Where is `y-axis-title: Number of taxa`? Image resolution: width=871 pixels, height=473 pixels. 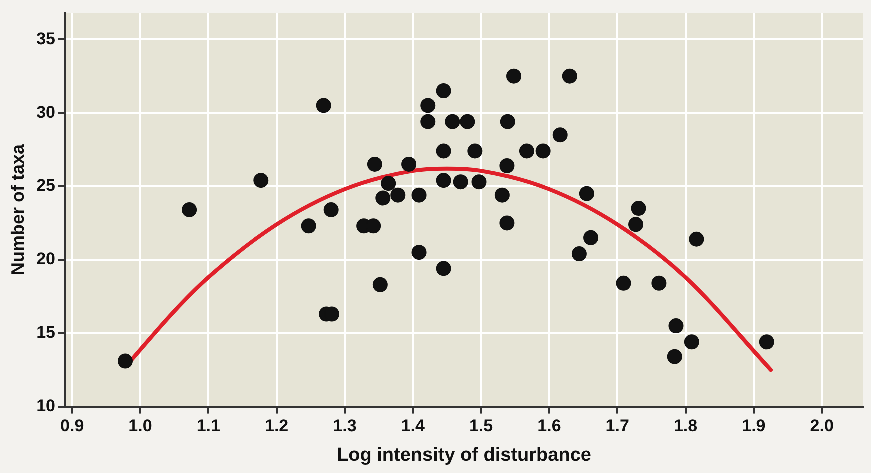 y-axis-title: Number of taxa is located at coordinates (18, 210).